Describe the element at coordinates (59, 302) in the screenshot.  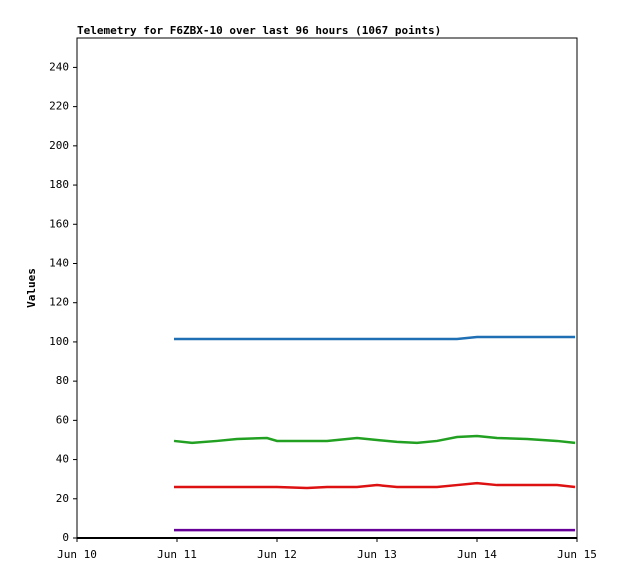
I see `y-tick-label: 120` at that location.